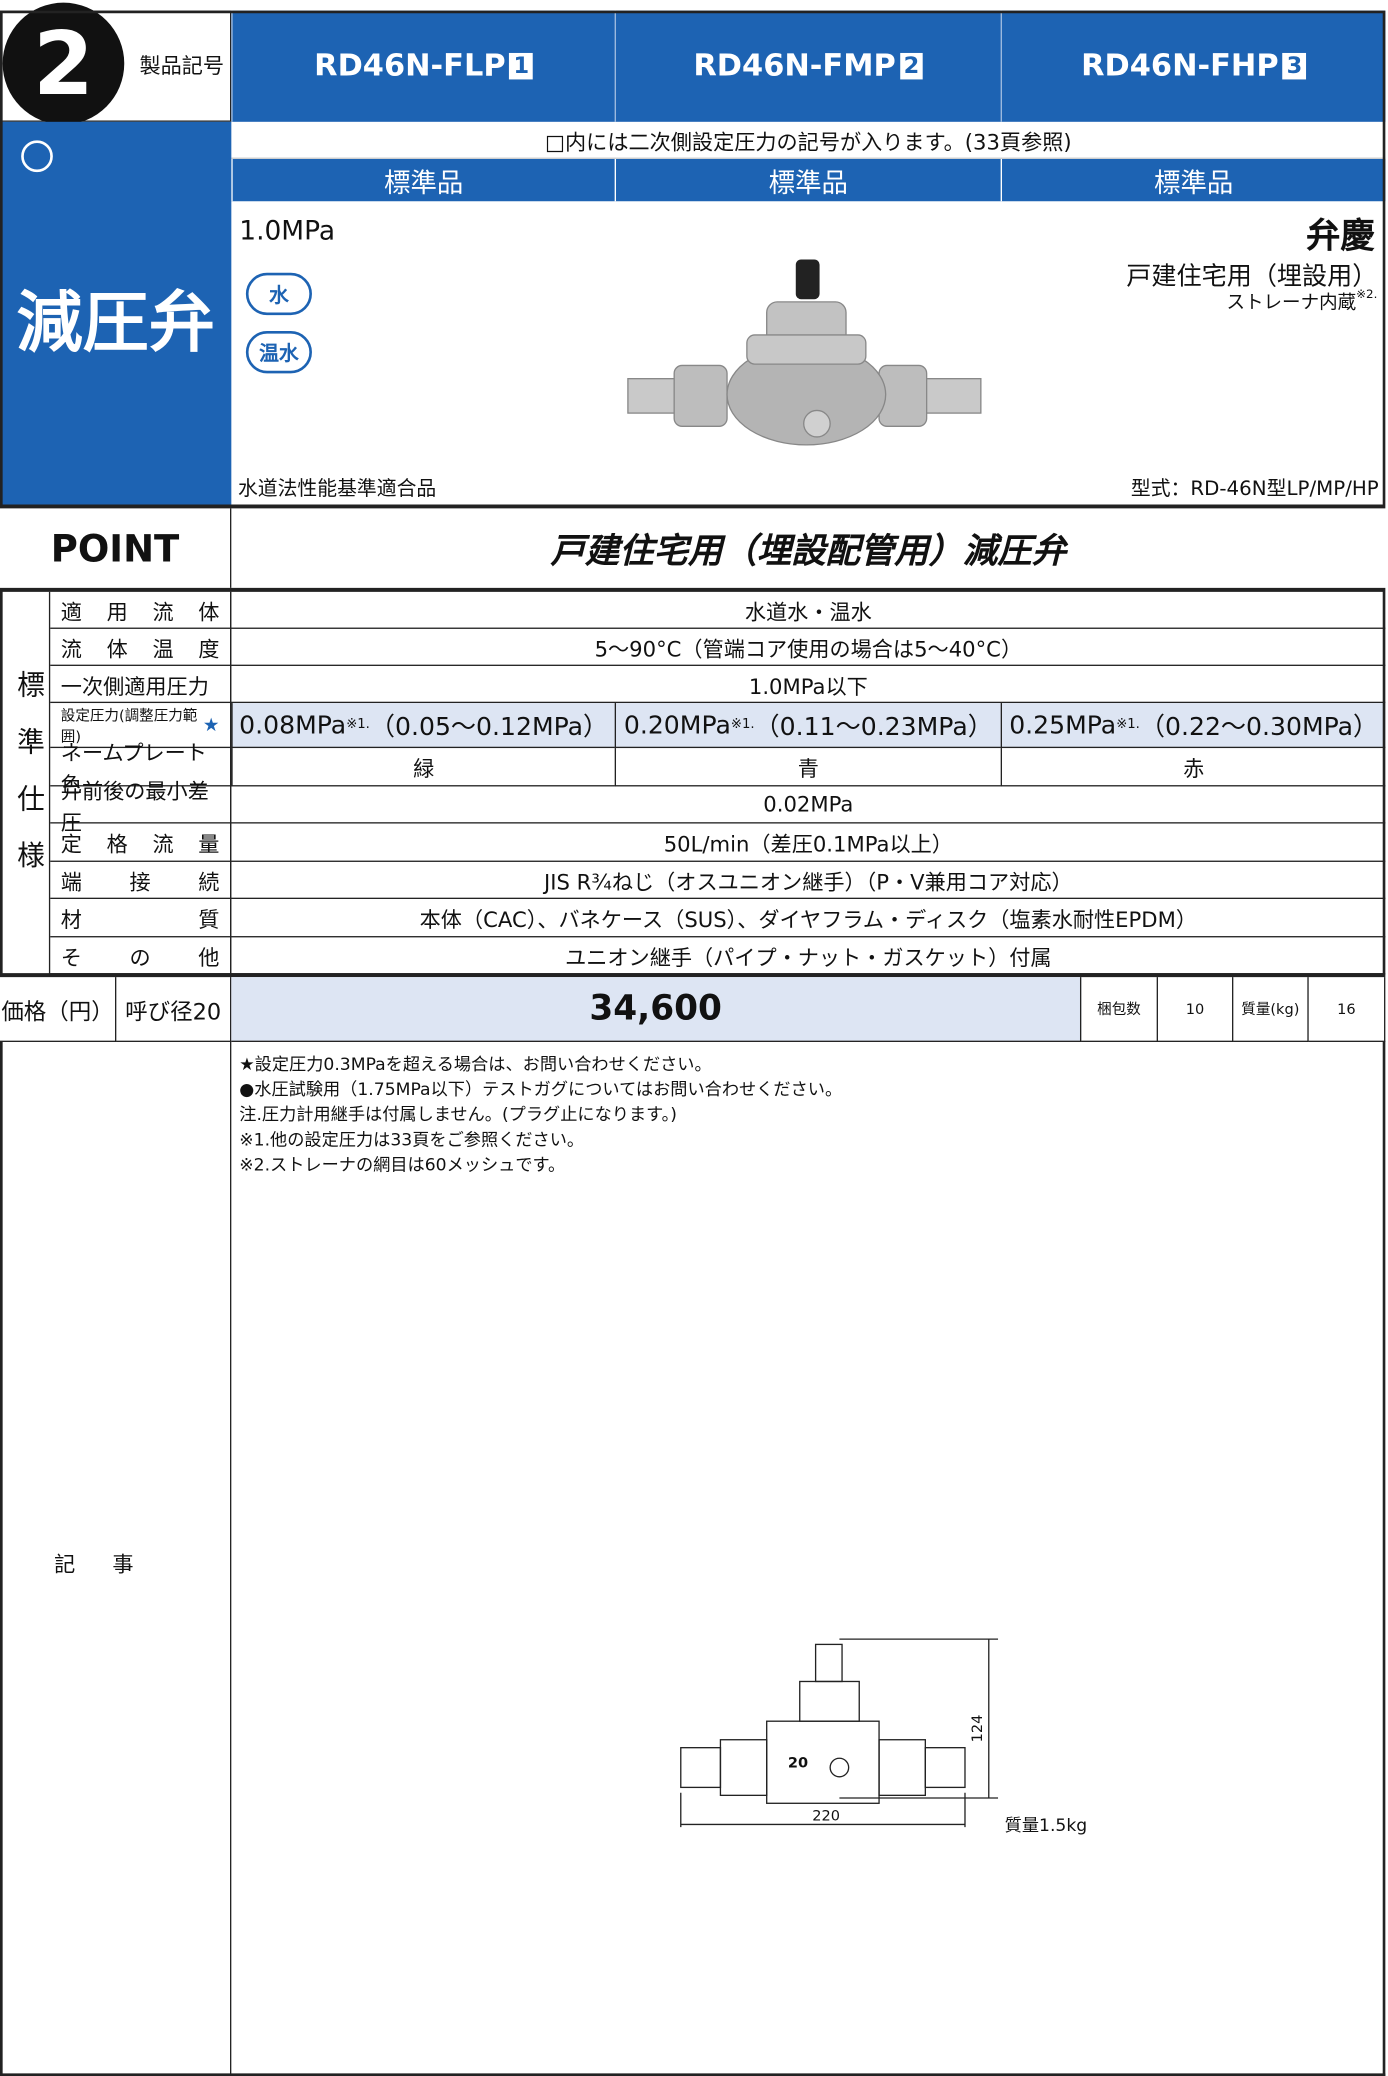 This screenshot has width=1388, height=2076. I want to click on range: （0.05〜0.12MPa）, so click(489, 727).